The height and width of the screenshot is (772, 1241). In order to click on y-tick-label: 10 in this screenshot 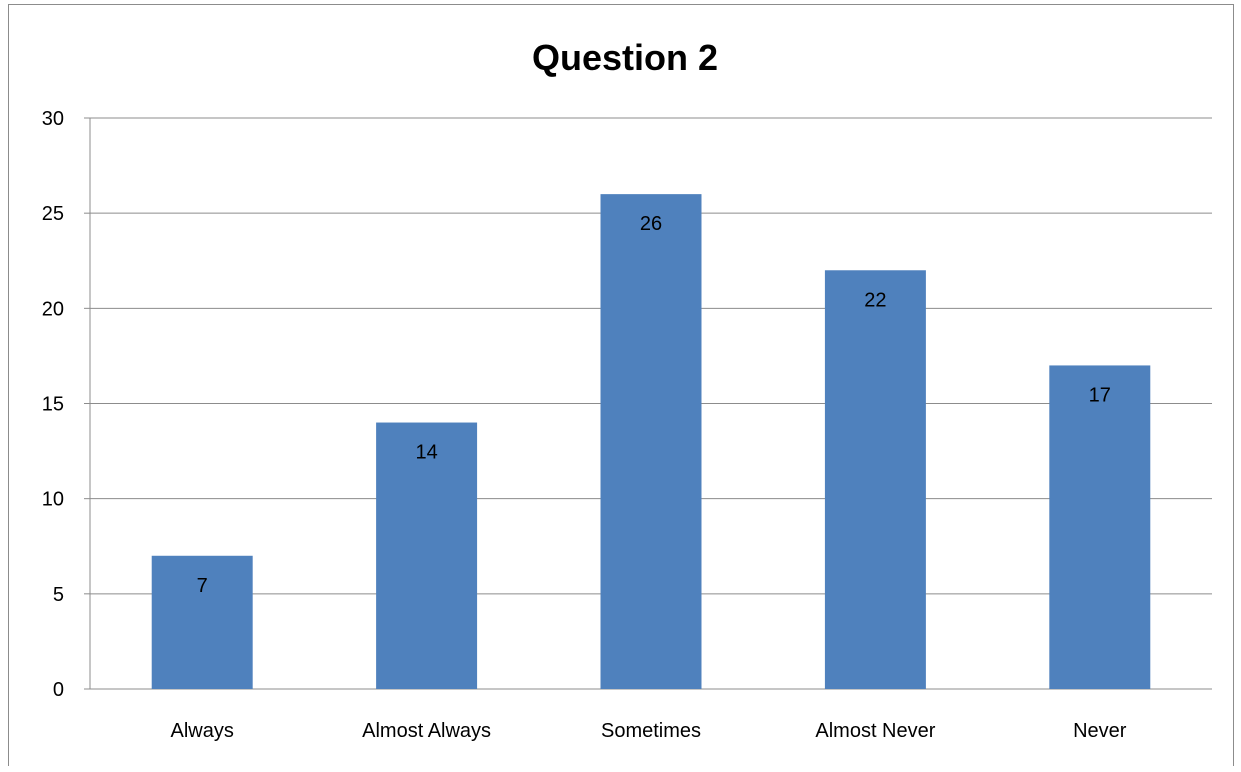, I will do `click(53, 500)`.